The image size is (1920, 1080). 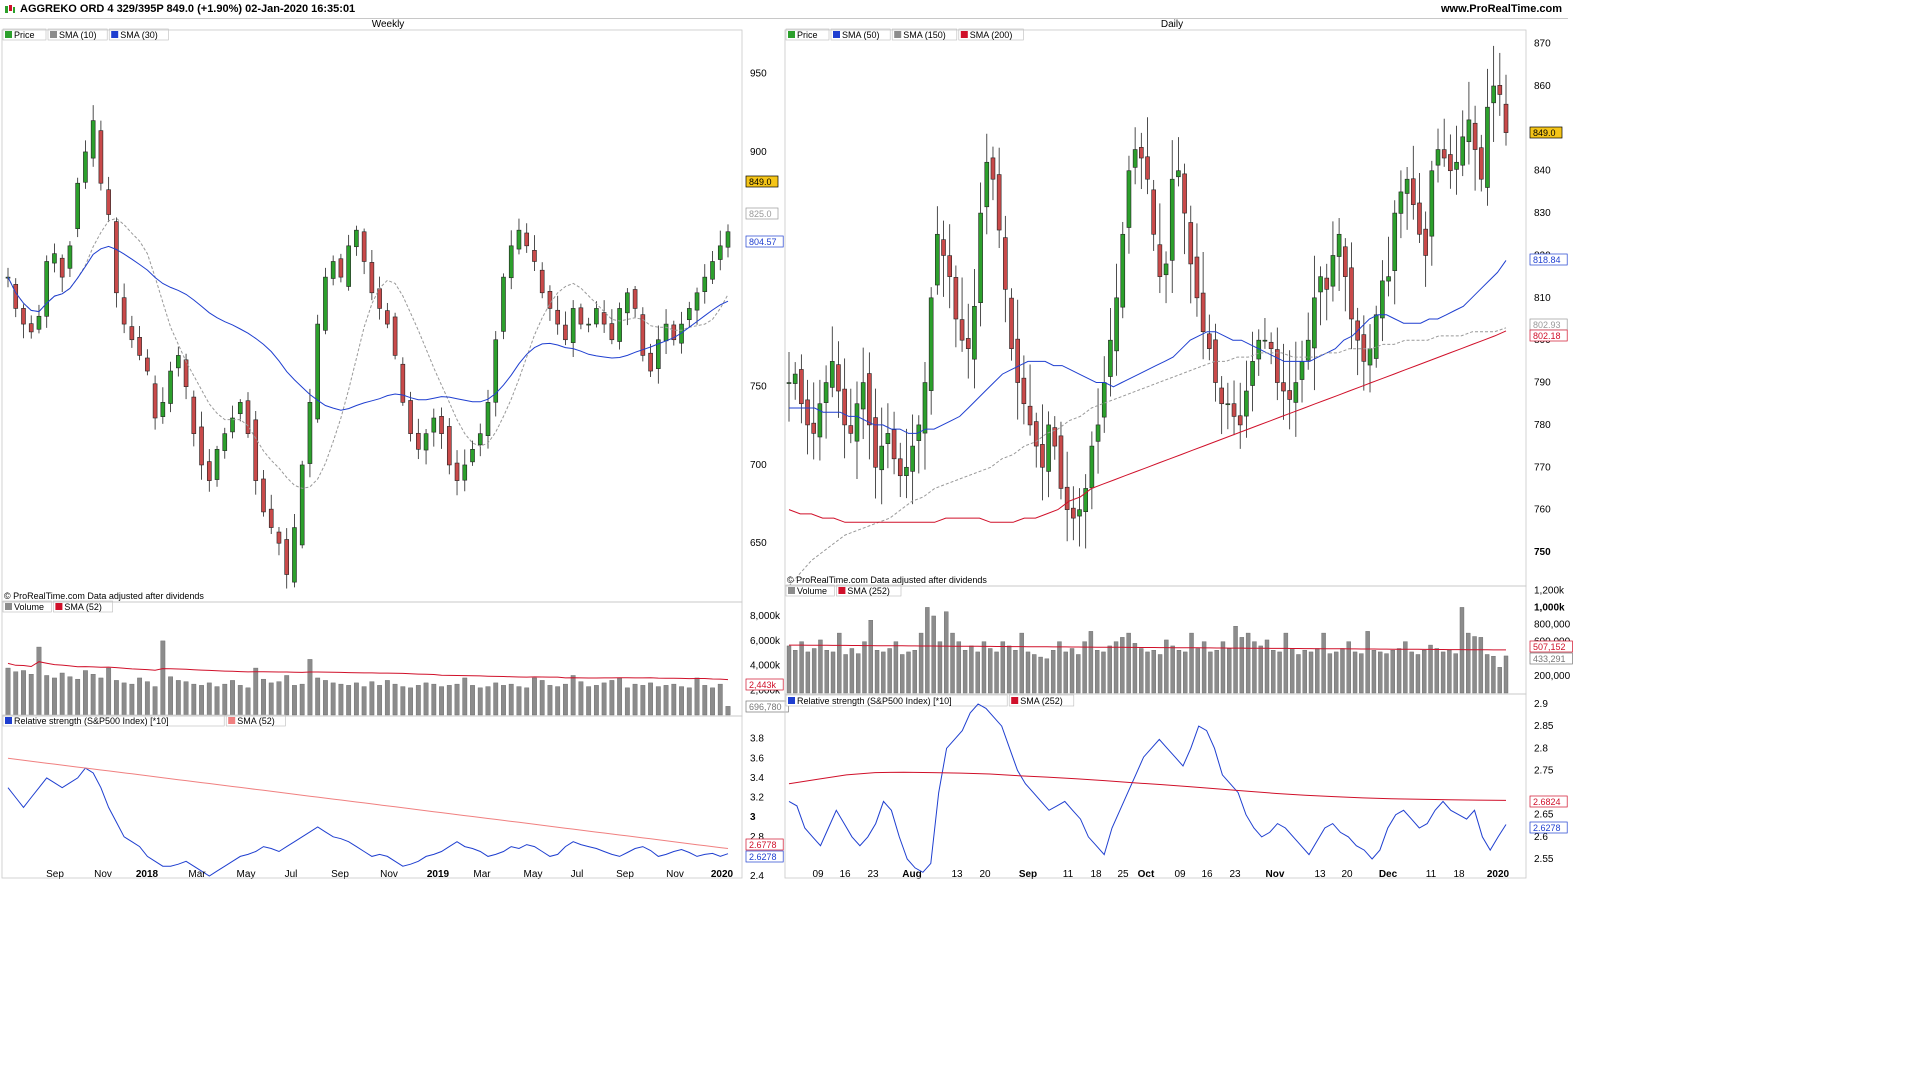 I want to click on daily-sma50-last-box, so click(x=1548, y=259).